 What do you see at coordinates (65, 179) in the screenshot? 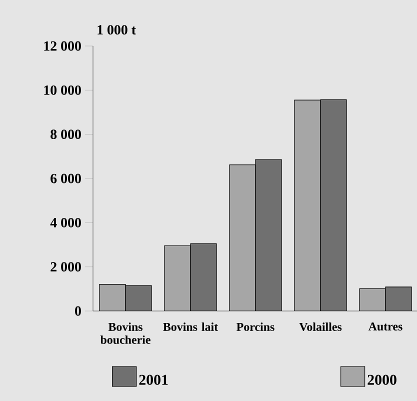
I see `y-tick-label: 6 000` at bounding box center [65, 179].